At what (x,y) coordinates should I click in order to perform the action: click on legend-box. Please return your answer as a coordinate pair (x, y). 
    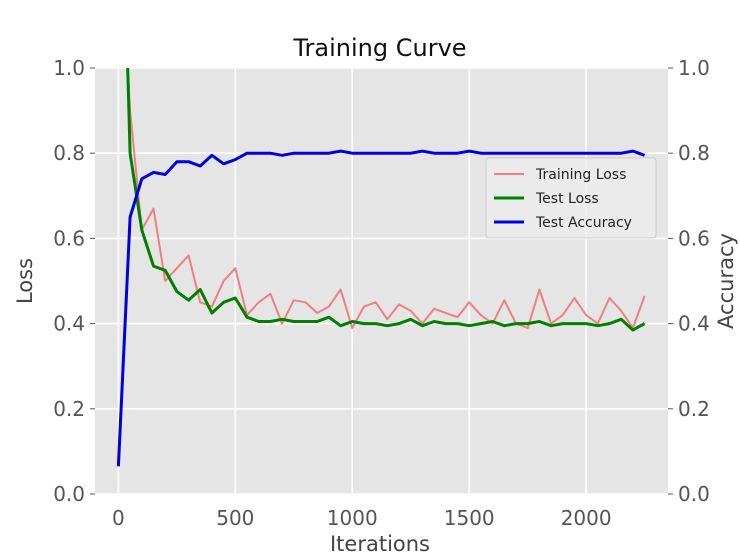
    Looking at the image, I should click on (571, 198).